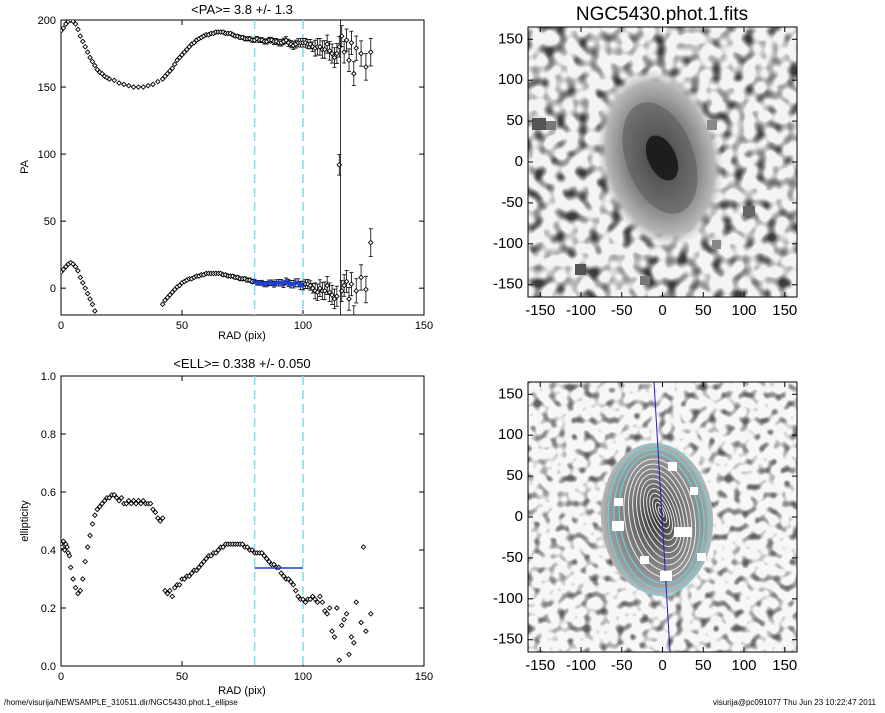 The height and width of the screenshot is (713, 885). I want to click on y-tick-label-1: -100, so click(508, 598).